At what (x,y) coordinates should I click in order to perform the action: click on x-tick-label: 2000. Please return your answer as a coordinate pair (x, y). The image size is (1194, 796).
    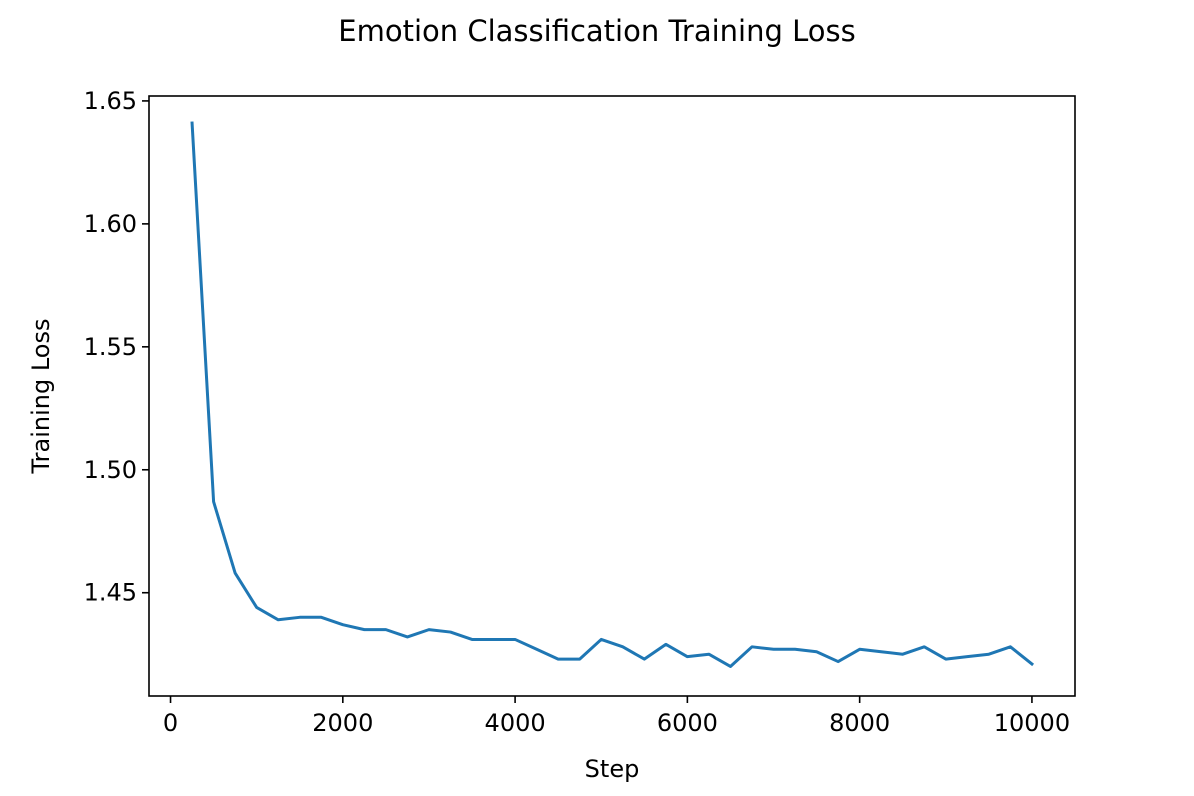
    Looking at the image, I should click on (342, 723).